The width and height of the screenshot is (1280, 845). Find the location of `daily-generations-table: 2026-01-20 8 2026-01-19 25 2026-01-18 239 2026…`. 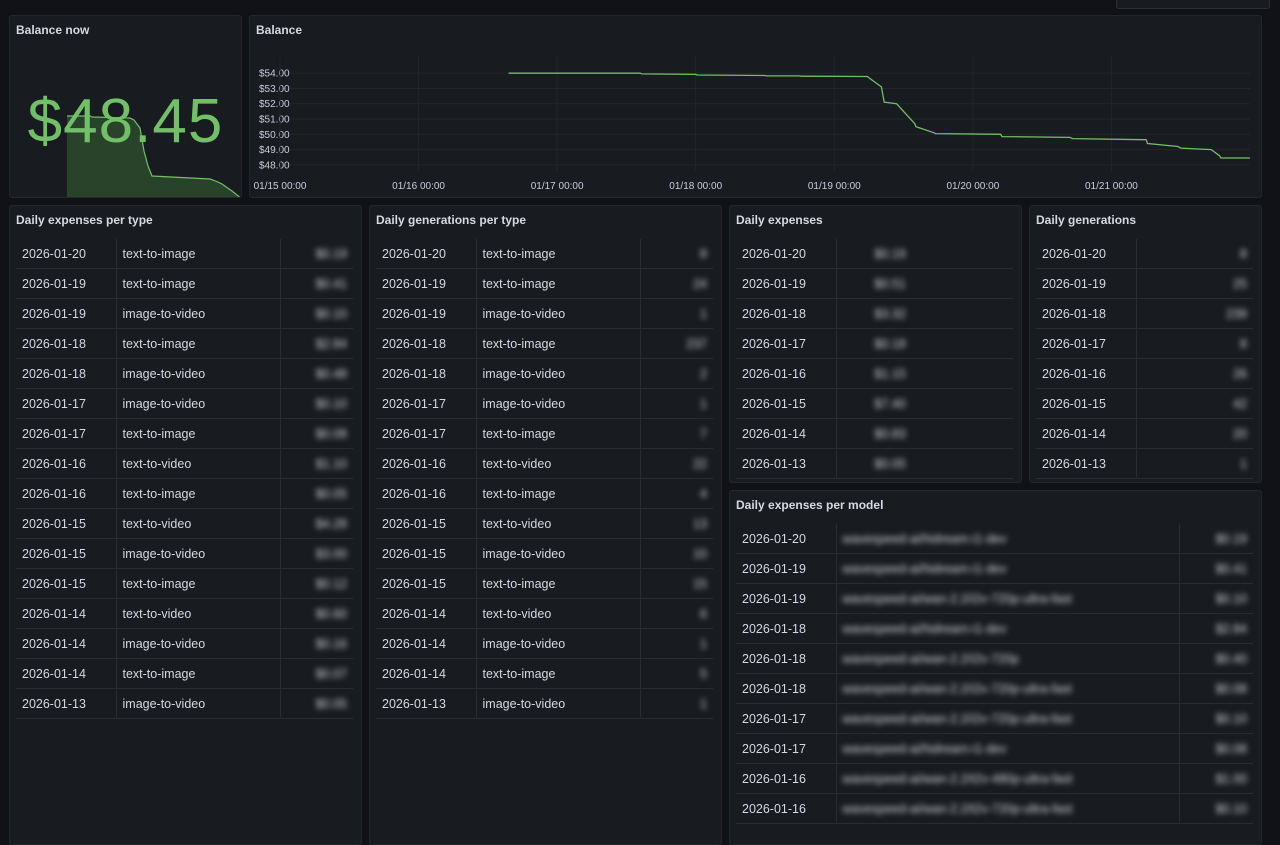

daily-generations-table: 2026-01-20 8 2026-01-19 25 2026-01-18 239 2026… is located at coordinates (1144, 359).